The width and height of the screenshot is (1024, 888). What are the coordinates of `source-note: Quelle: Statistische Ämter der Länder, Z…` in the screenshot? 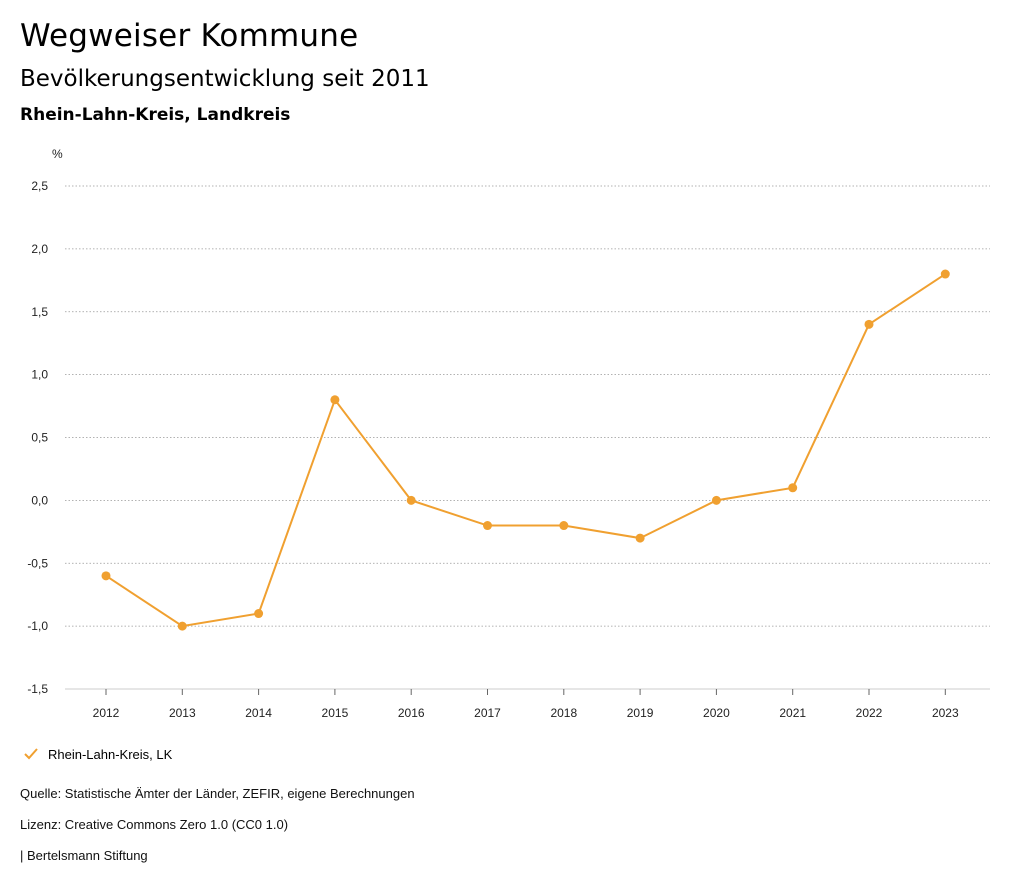 It's located at (217, 793).